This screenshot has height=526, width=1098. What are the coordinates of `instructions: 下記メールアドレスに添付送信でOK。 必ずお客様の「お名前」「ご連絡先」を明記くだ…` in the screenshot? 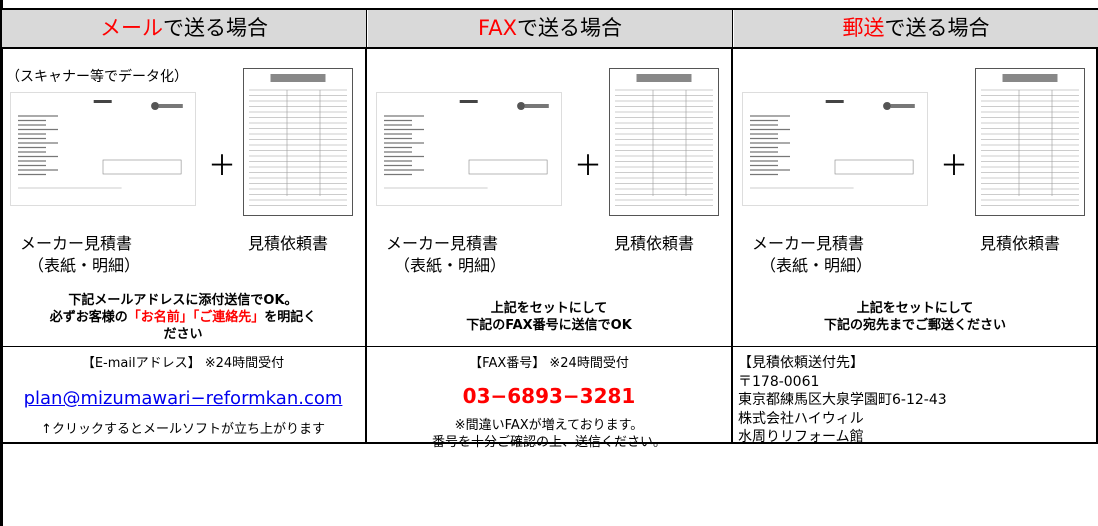 It's located at (183, 317).